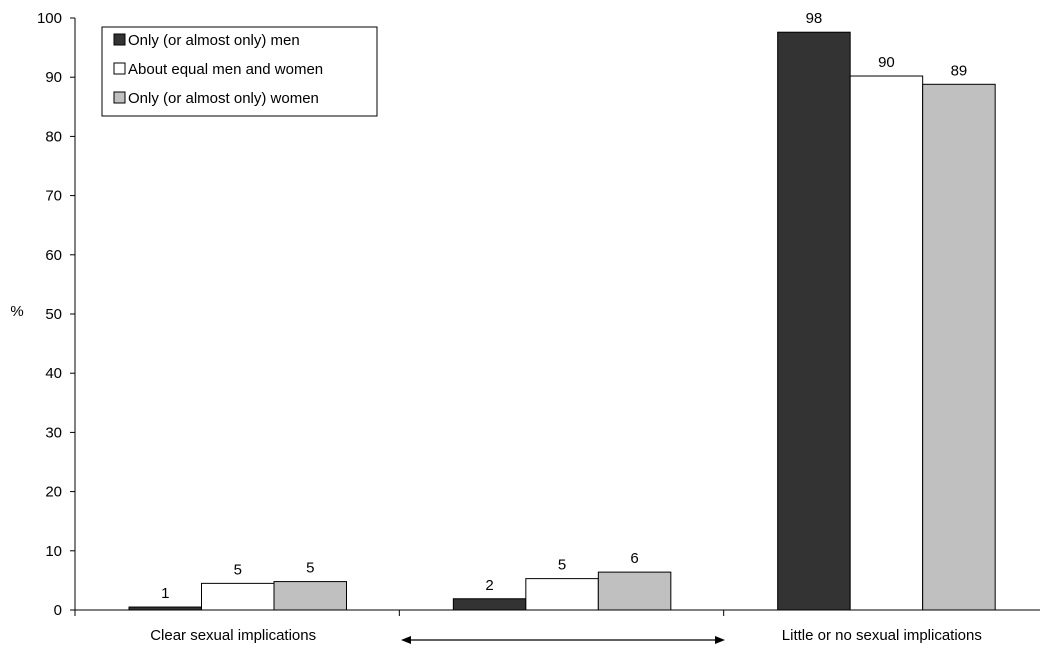  I want to click on y-tick-label: 100, so click(49, 18).